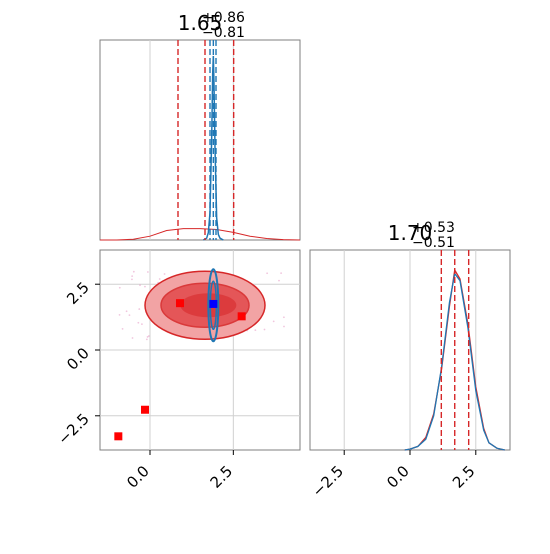  I want to click on ytick-label: 2.5, so click(78, 293).